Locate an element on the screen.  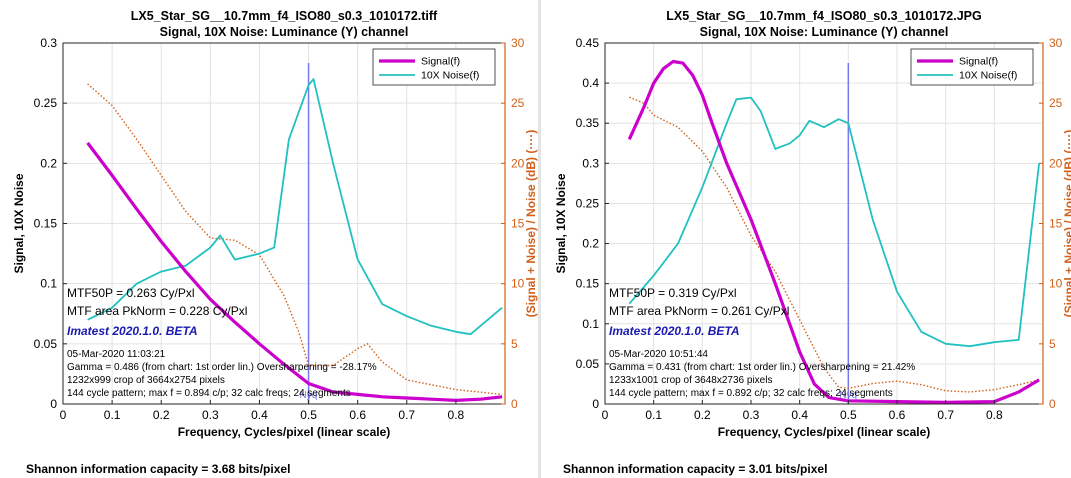
crop-annotation: 1233x1001 crop of 3648x2736 pixels is located at coordinates (690, 380).